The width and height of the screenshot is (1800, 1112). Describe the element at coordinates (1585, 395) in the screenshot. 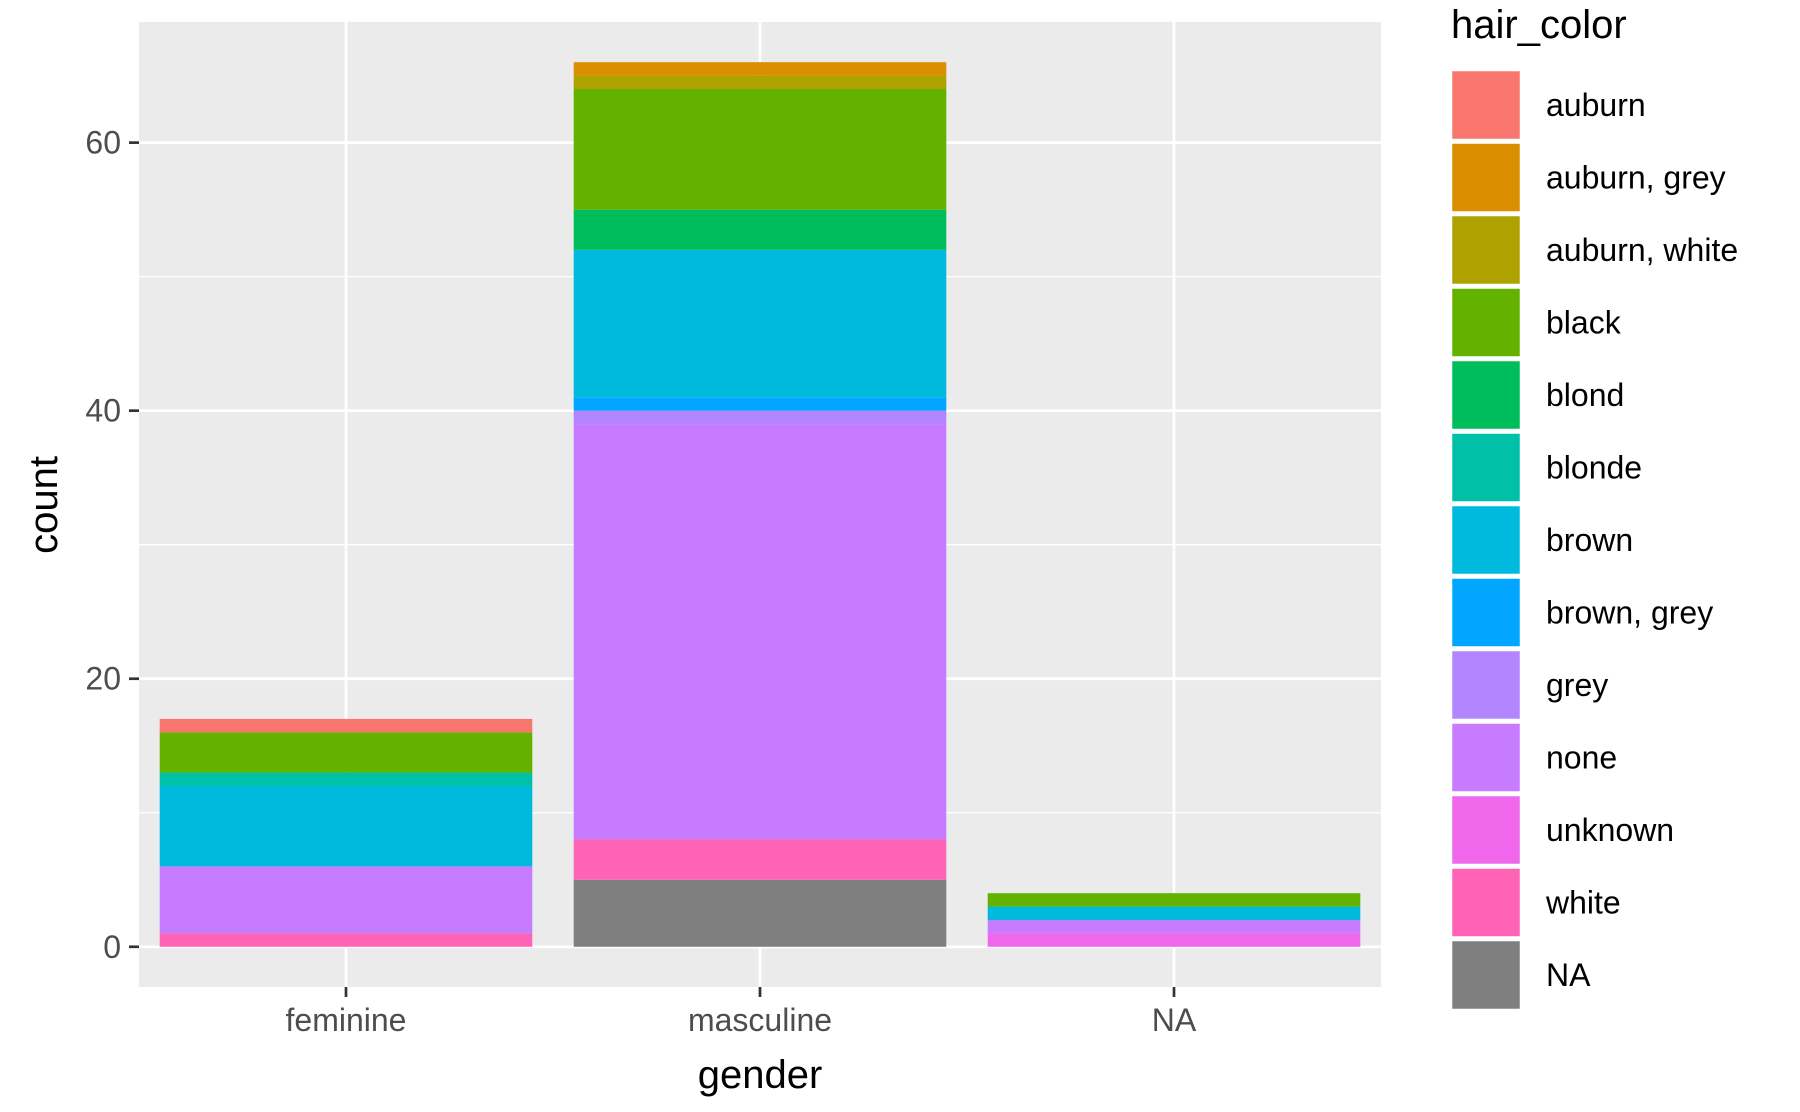

I see `legend-label: blond` at that location.